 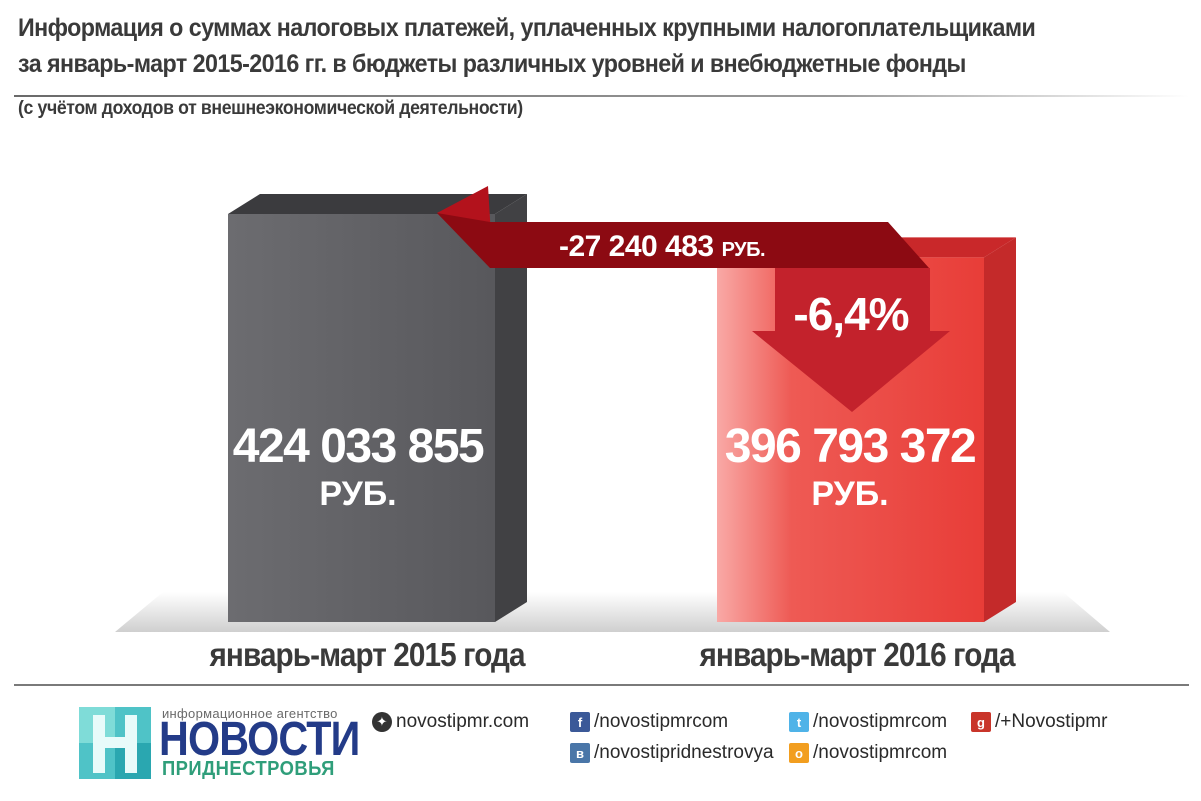 I want to click on vk-link-text: /novostipridnestrovya, so click(x=684, y=752).